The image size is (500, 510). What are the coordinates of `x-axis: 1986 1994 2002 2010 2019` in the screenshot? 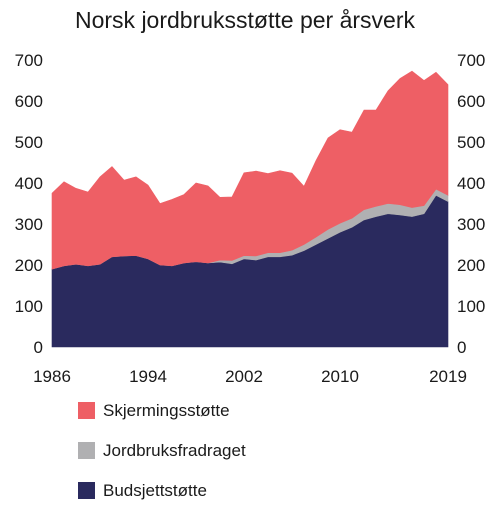 It's located at (250, 376).